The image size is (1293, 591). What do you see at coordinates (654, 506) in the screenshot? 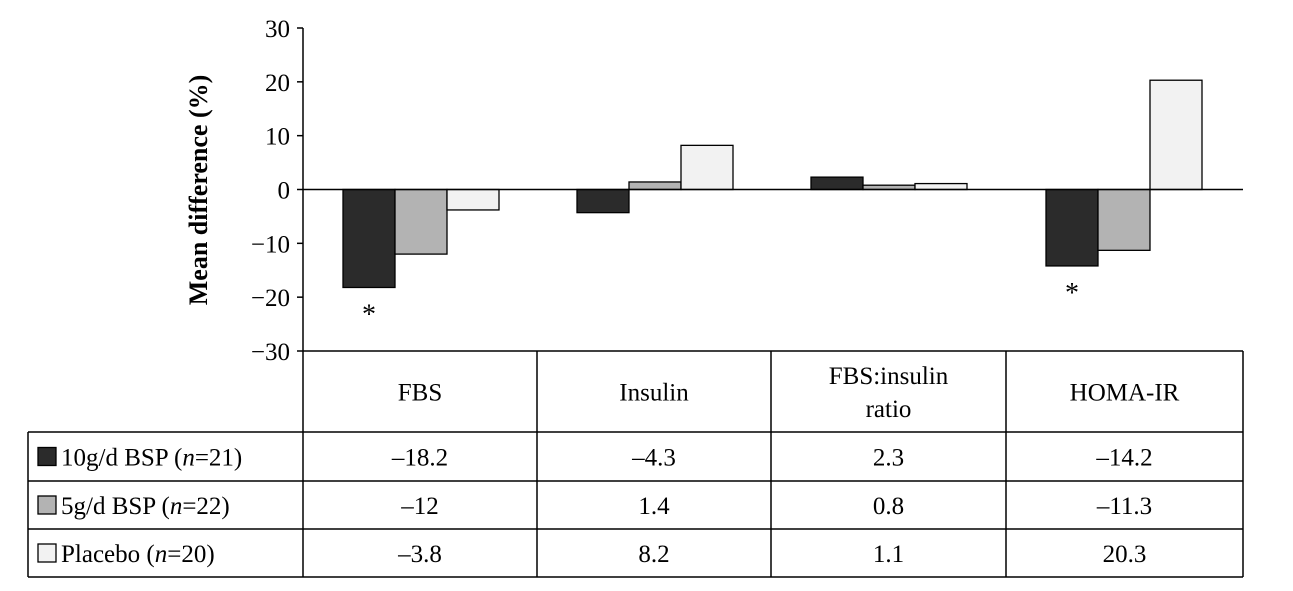
I see `value-cell: 1.4` at bounding box center [654, 506].